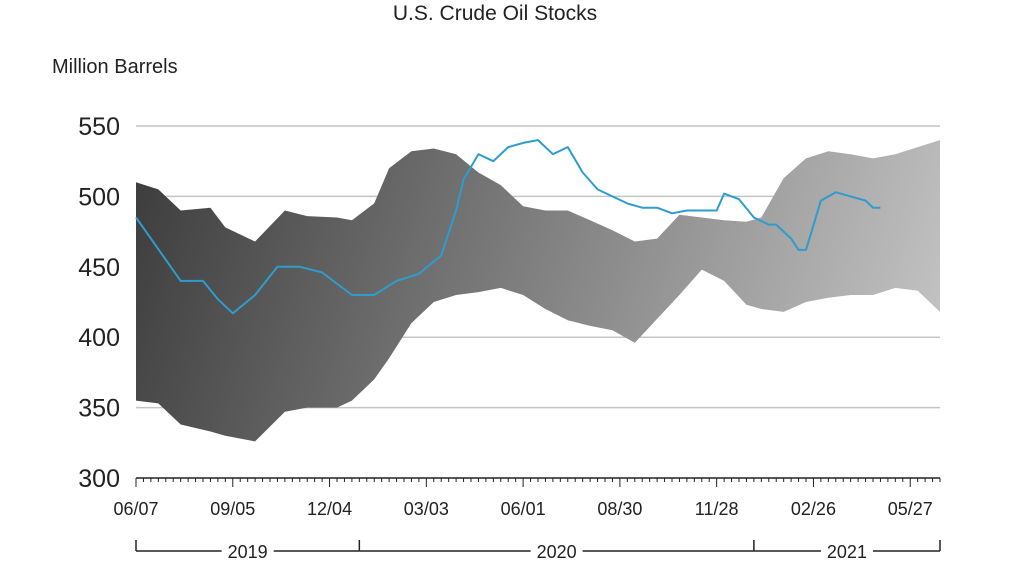  Describe the element at coordinates (99, 268) in the screenshot. I see `y-tick-label: 450` at that location.